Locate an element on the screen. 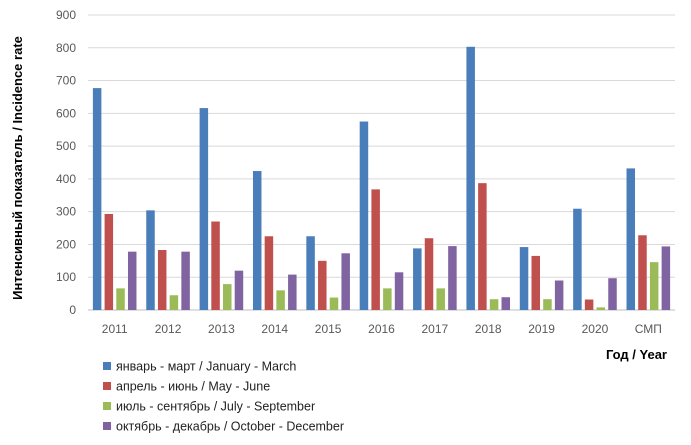  y-tick-label: 800 is located at coordinates (66, 48).